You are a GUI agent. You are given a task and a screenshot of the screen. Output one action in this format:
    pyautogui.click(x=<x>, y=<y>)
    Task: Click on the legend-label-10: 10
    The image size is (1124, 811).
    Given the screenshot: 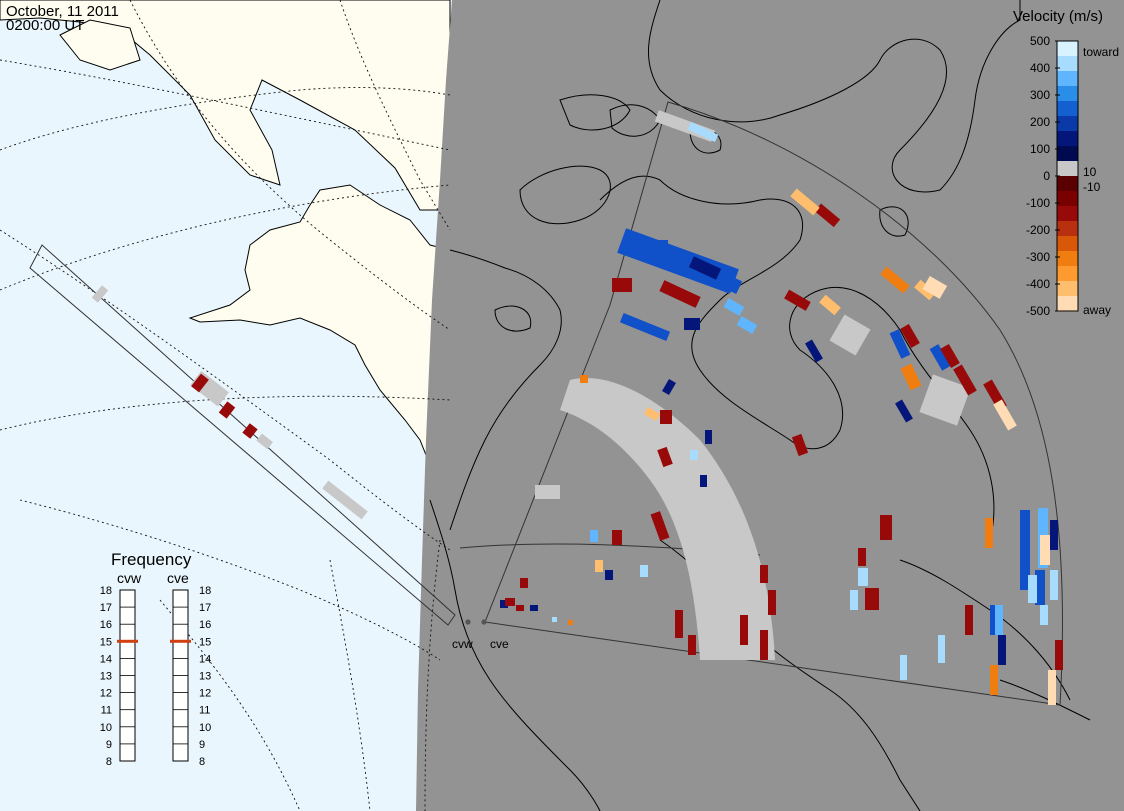 What is the action you would take?
    pyautogui.click(x=1090, y=172)
    